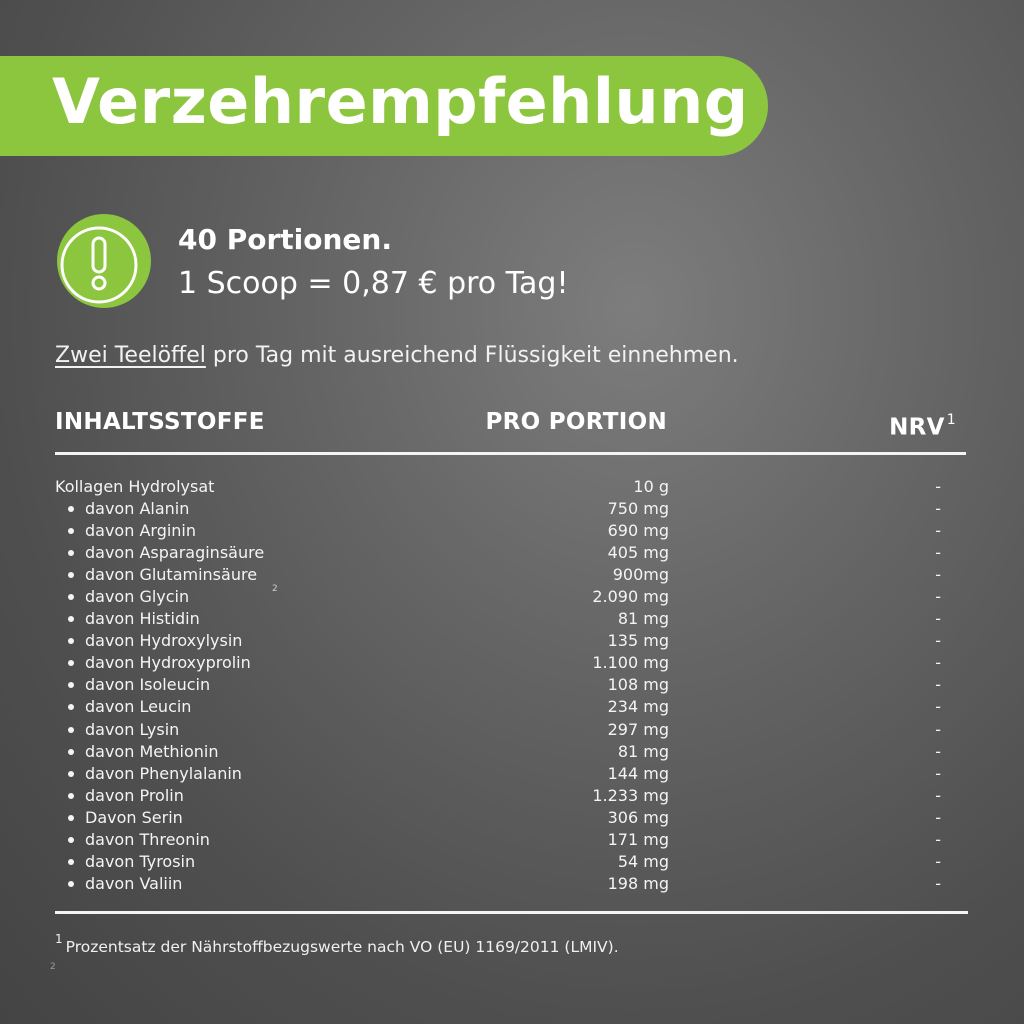  I want to click on table-row: davon Alanin 750 mg -, so click(505, 509).